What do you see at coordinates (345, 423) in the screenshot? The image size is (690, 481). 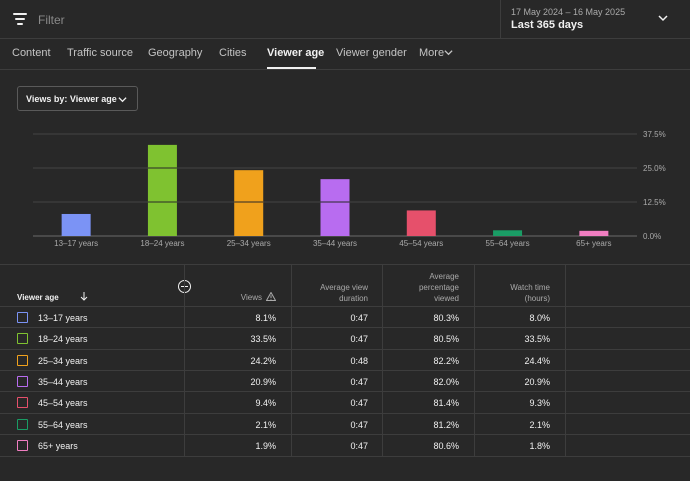 I see `table-row: 55–64 years 2.1% 0:47 81.2% 2.1%` at bounding box center [345, 423].